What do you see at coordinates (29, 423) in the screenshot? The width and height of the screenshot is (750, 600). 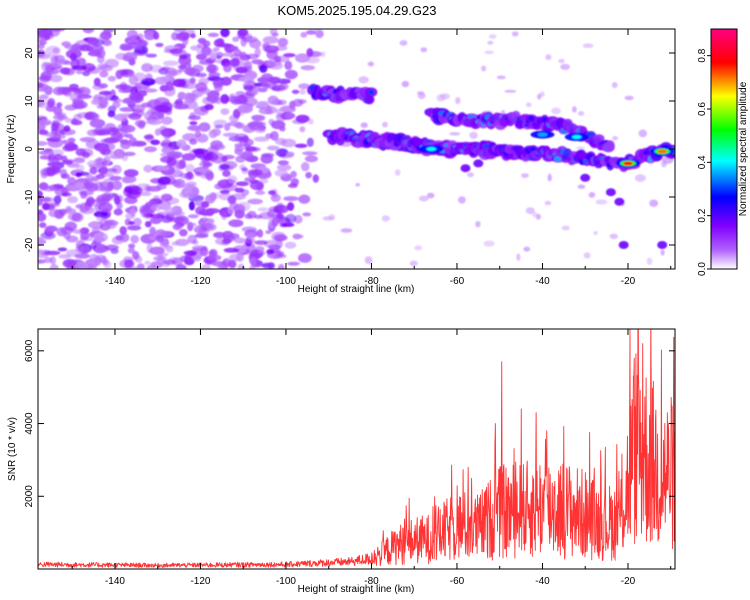 I see `y-tick-label: 4000` at bounding box center [29, 423].